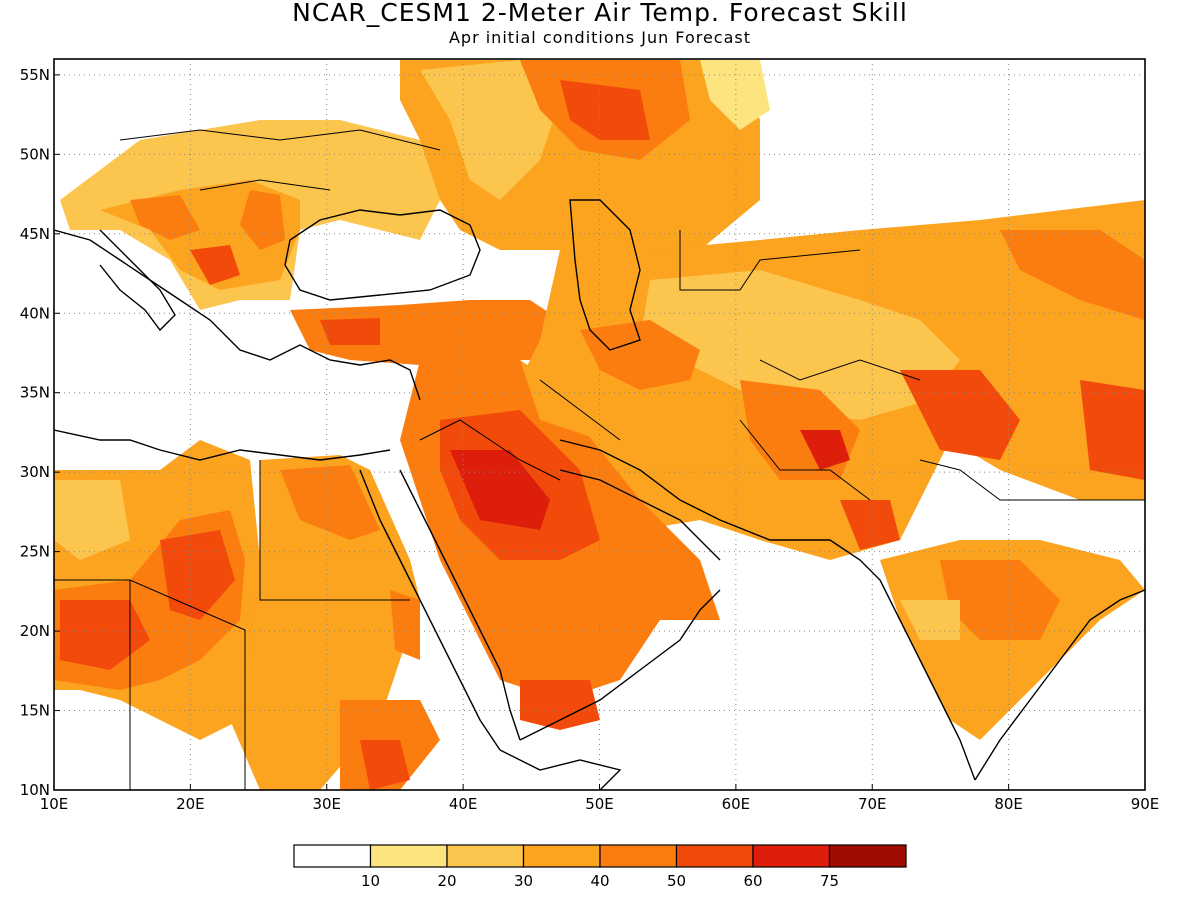  What do you see at coordinates (40, 432) in the screenshot?
I see `latitude-axis: 10N 15N 20N 25N 30N 35N 40N 45N 50N 55N` at bounding box center [40, 432].